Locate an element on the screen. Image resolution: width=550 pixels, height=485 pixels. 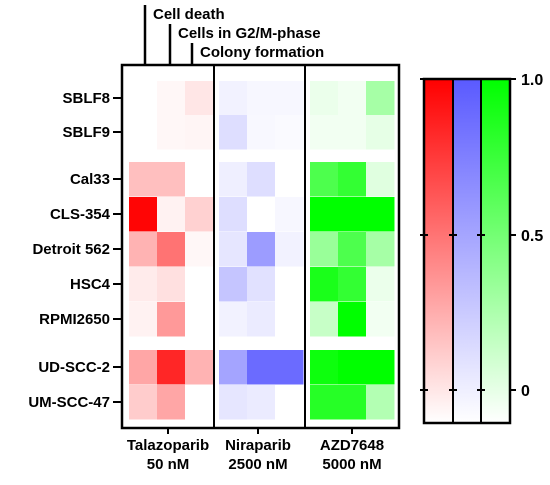
row-label-um-scc-47: UM-SCC-47 is located at coordinates (69, 402).